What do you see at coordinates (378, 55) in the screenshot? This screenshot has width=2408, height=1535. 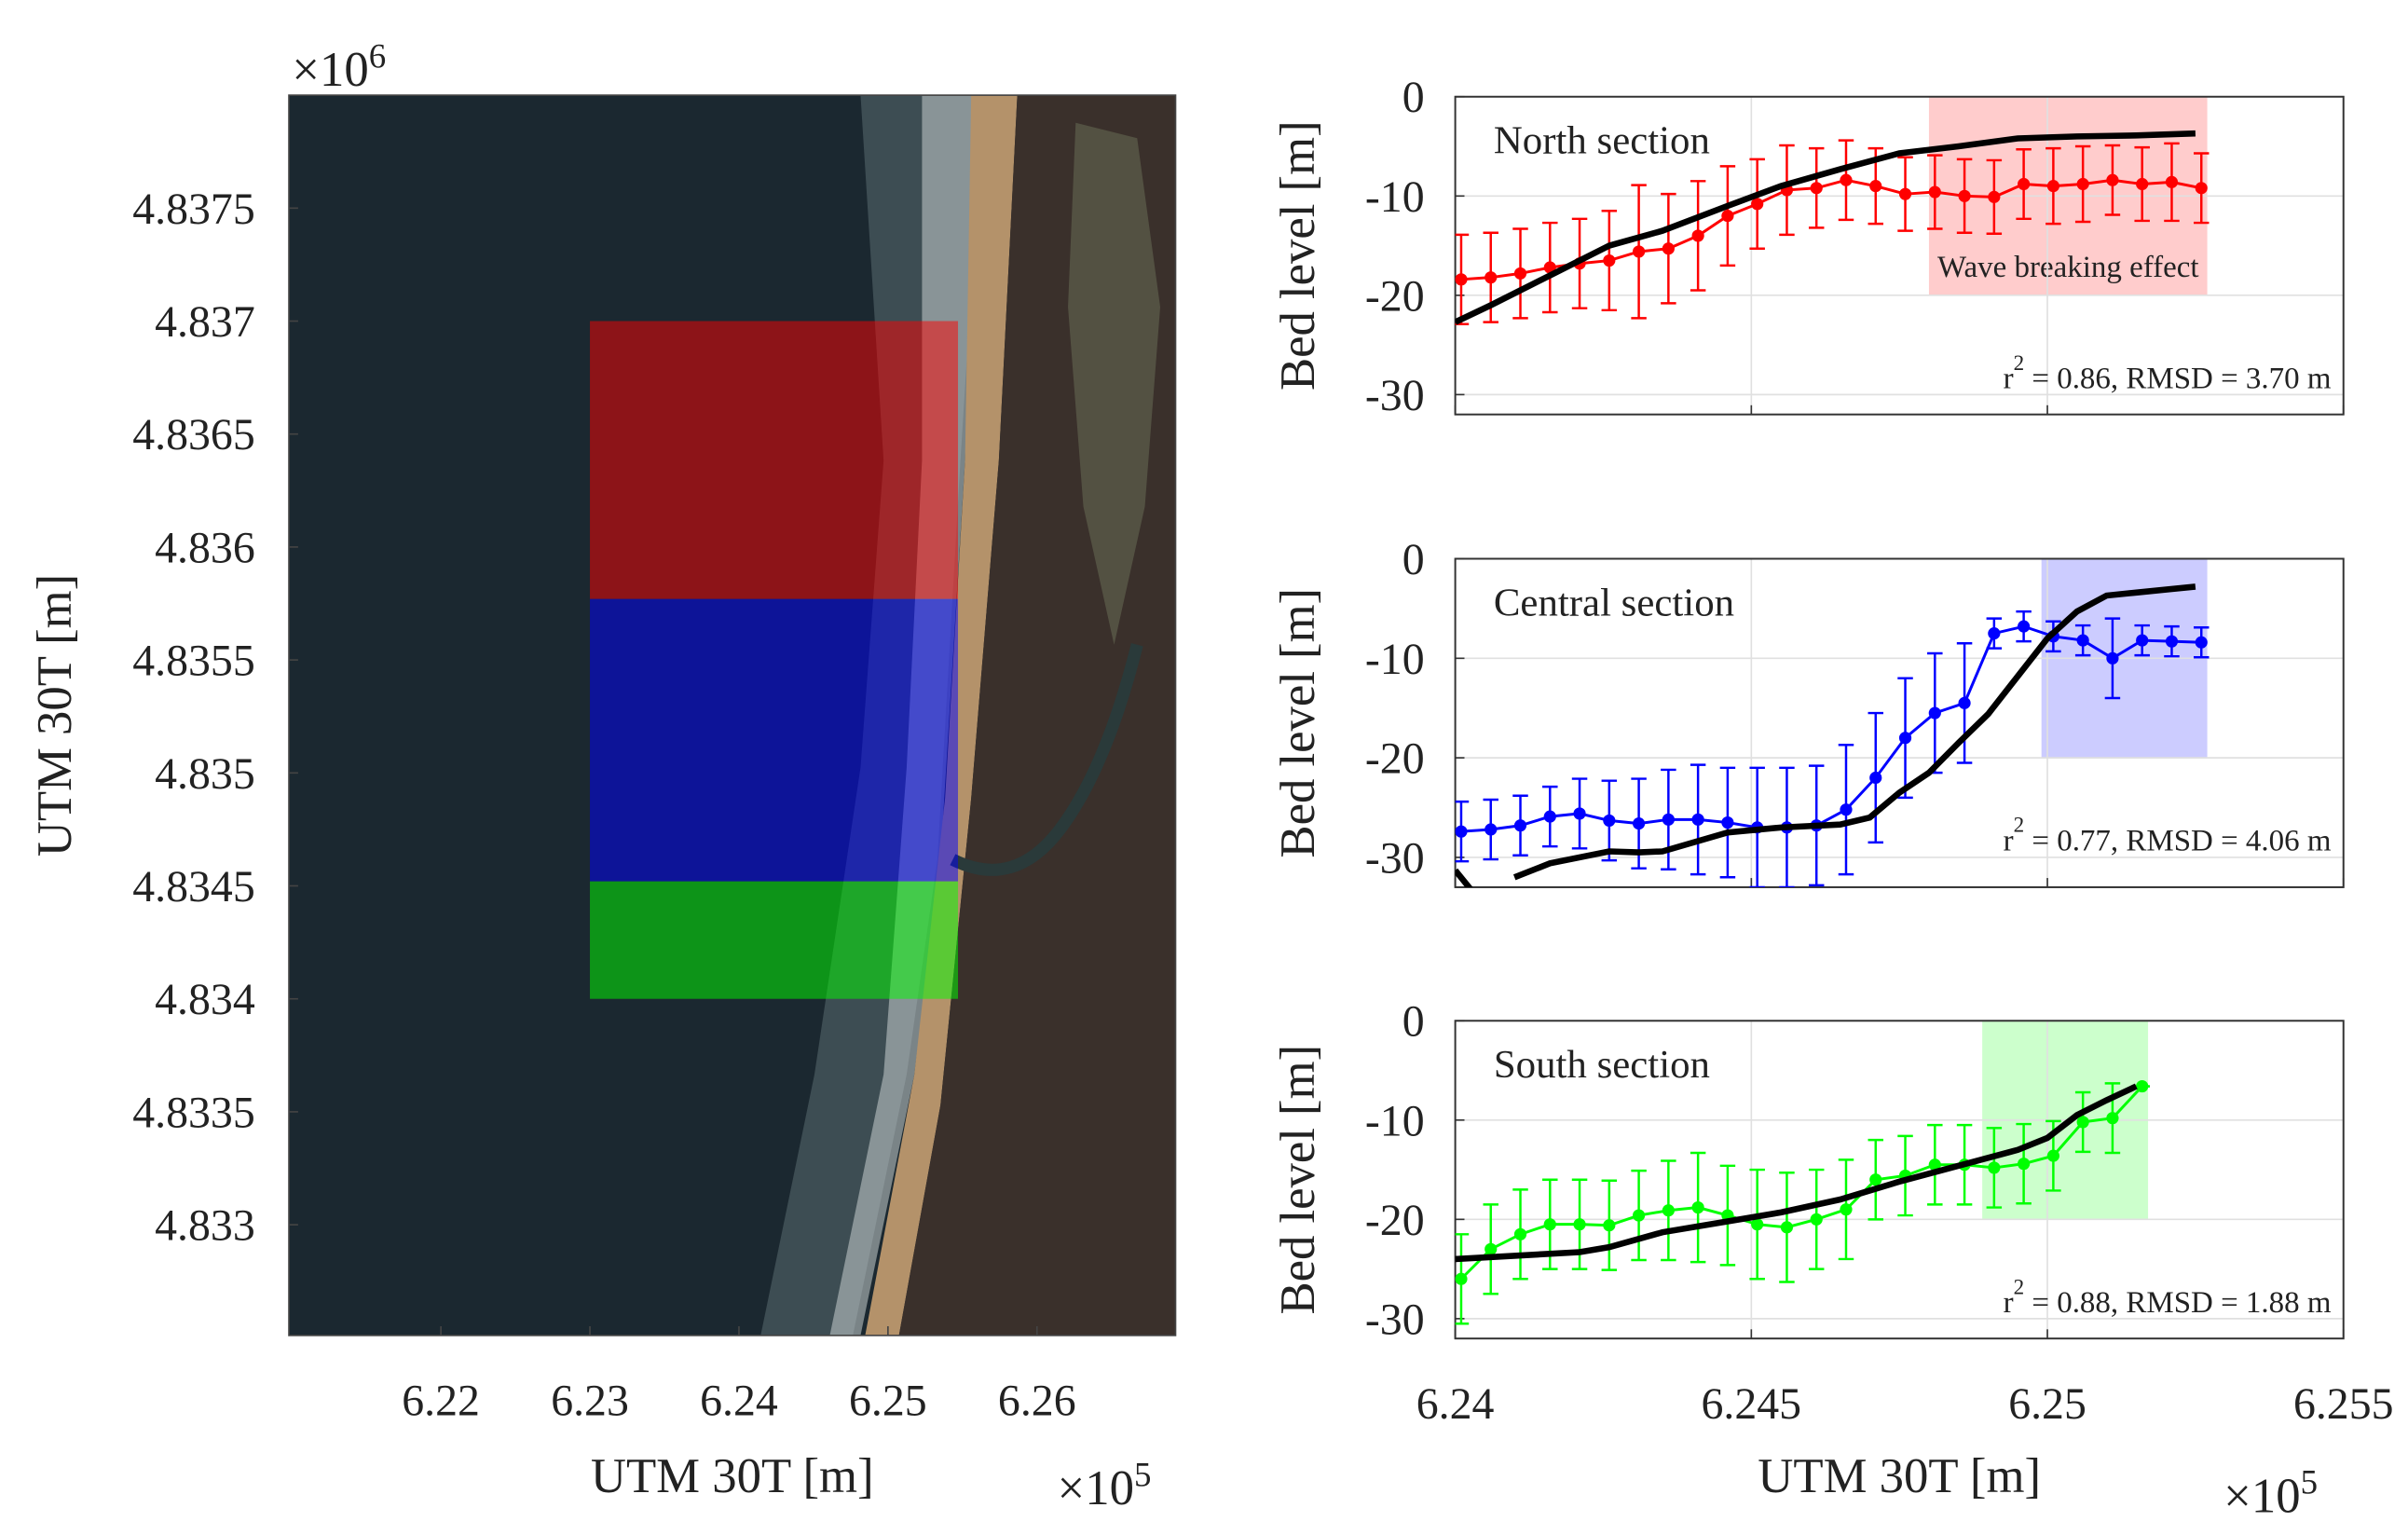 I see `y-multiplier-exponent: 6` at bounding box center [378, 55].